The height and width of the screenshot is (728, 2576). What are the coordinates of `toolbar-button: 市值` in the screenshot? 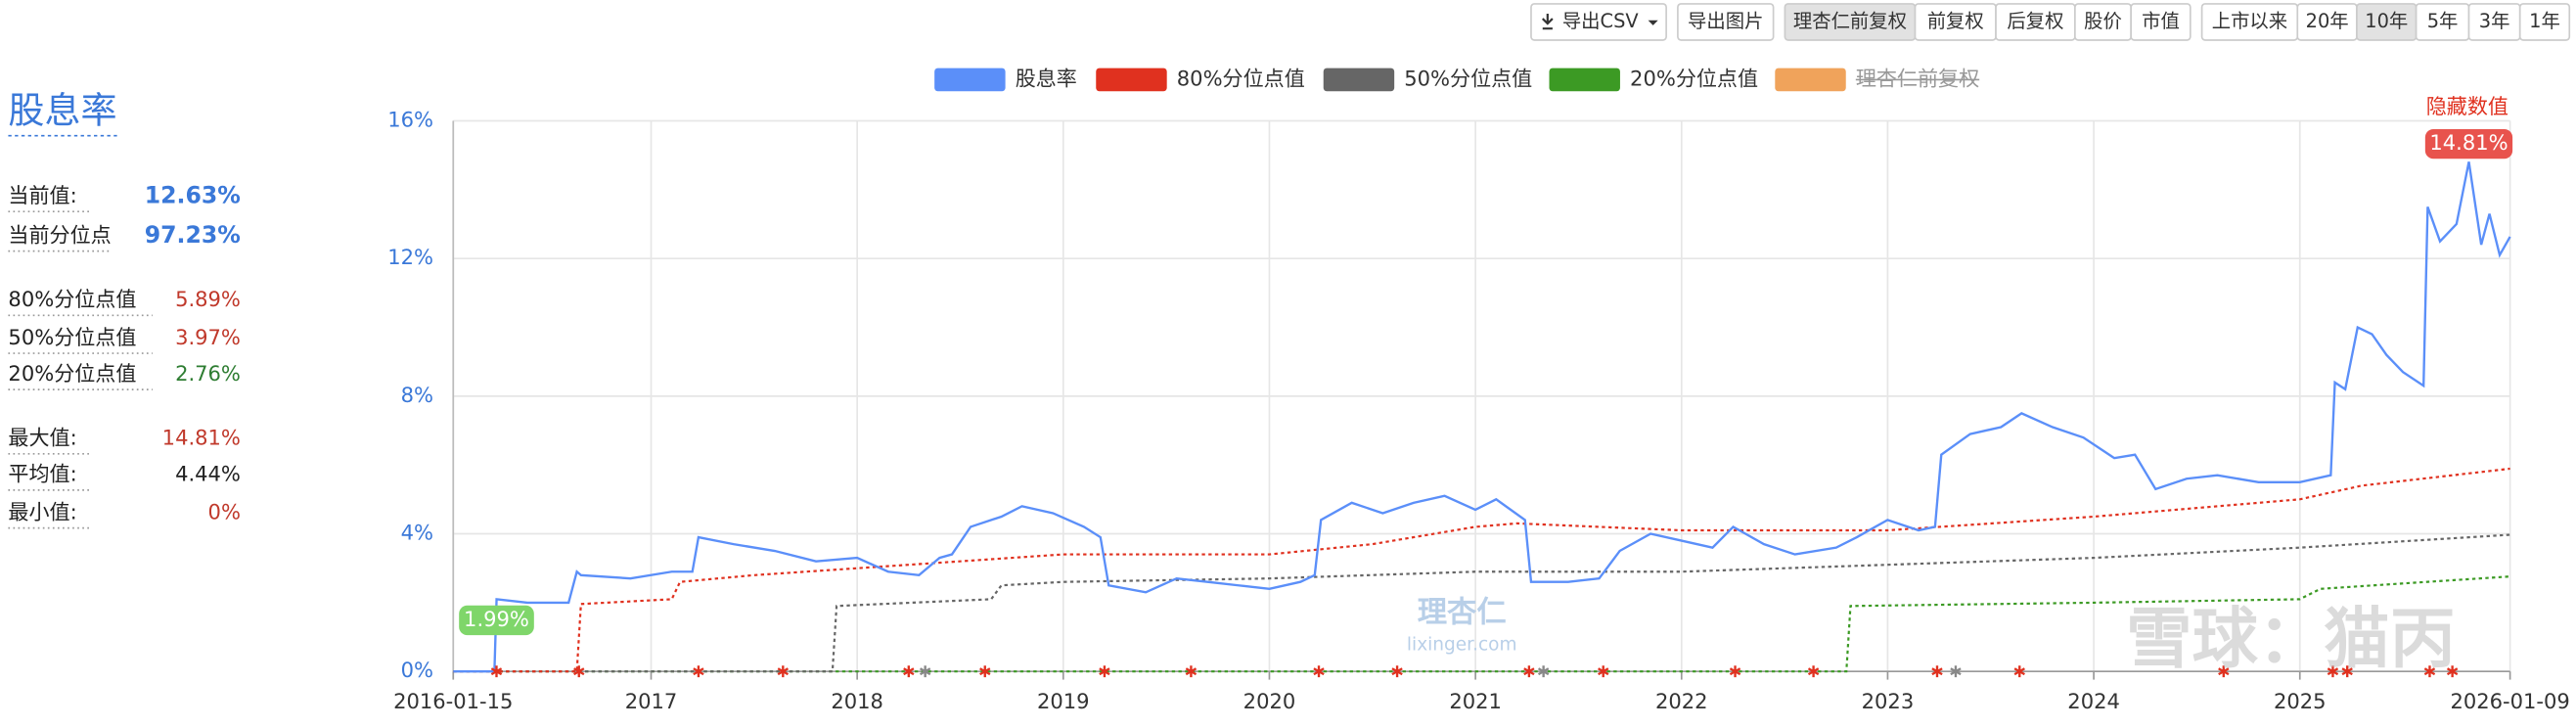 It's located at (2161, 22).